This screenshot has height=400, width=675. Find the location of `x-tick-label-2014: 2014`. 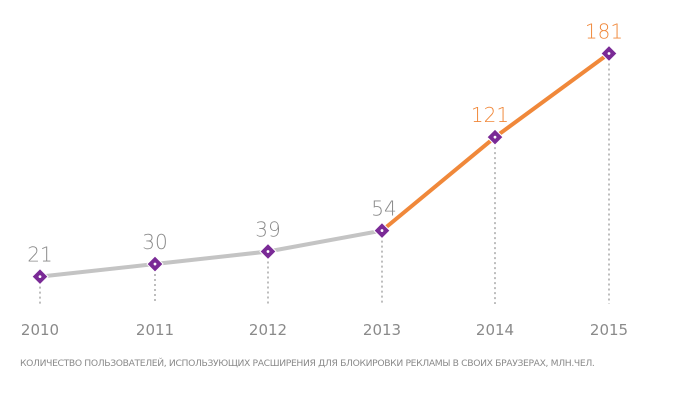

x-tick-label-2014: 2014 is located at coordinates (495, 330).